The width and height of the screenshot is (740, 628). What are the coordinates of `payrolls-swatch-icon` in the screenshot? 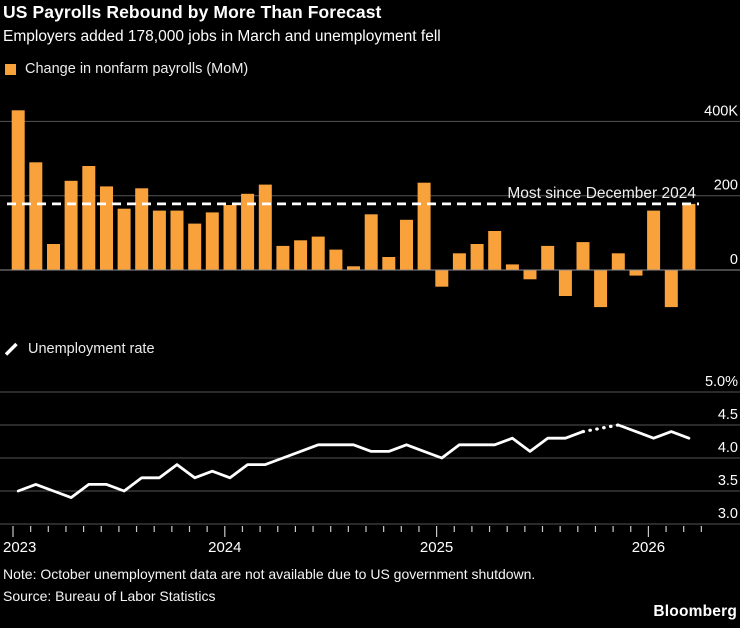 It's located at (10, 69).